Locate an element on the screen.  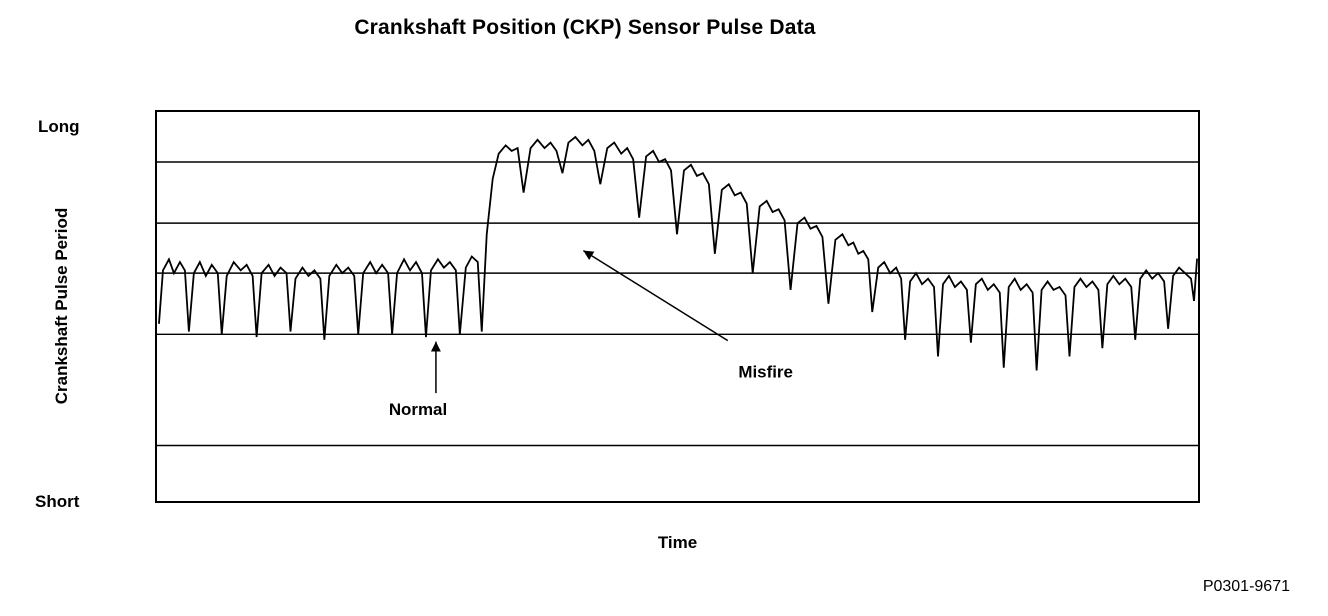
figure-reference-code: P0301-9671 is located at coordinates (1246, 586).